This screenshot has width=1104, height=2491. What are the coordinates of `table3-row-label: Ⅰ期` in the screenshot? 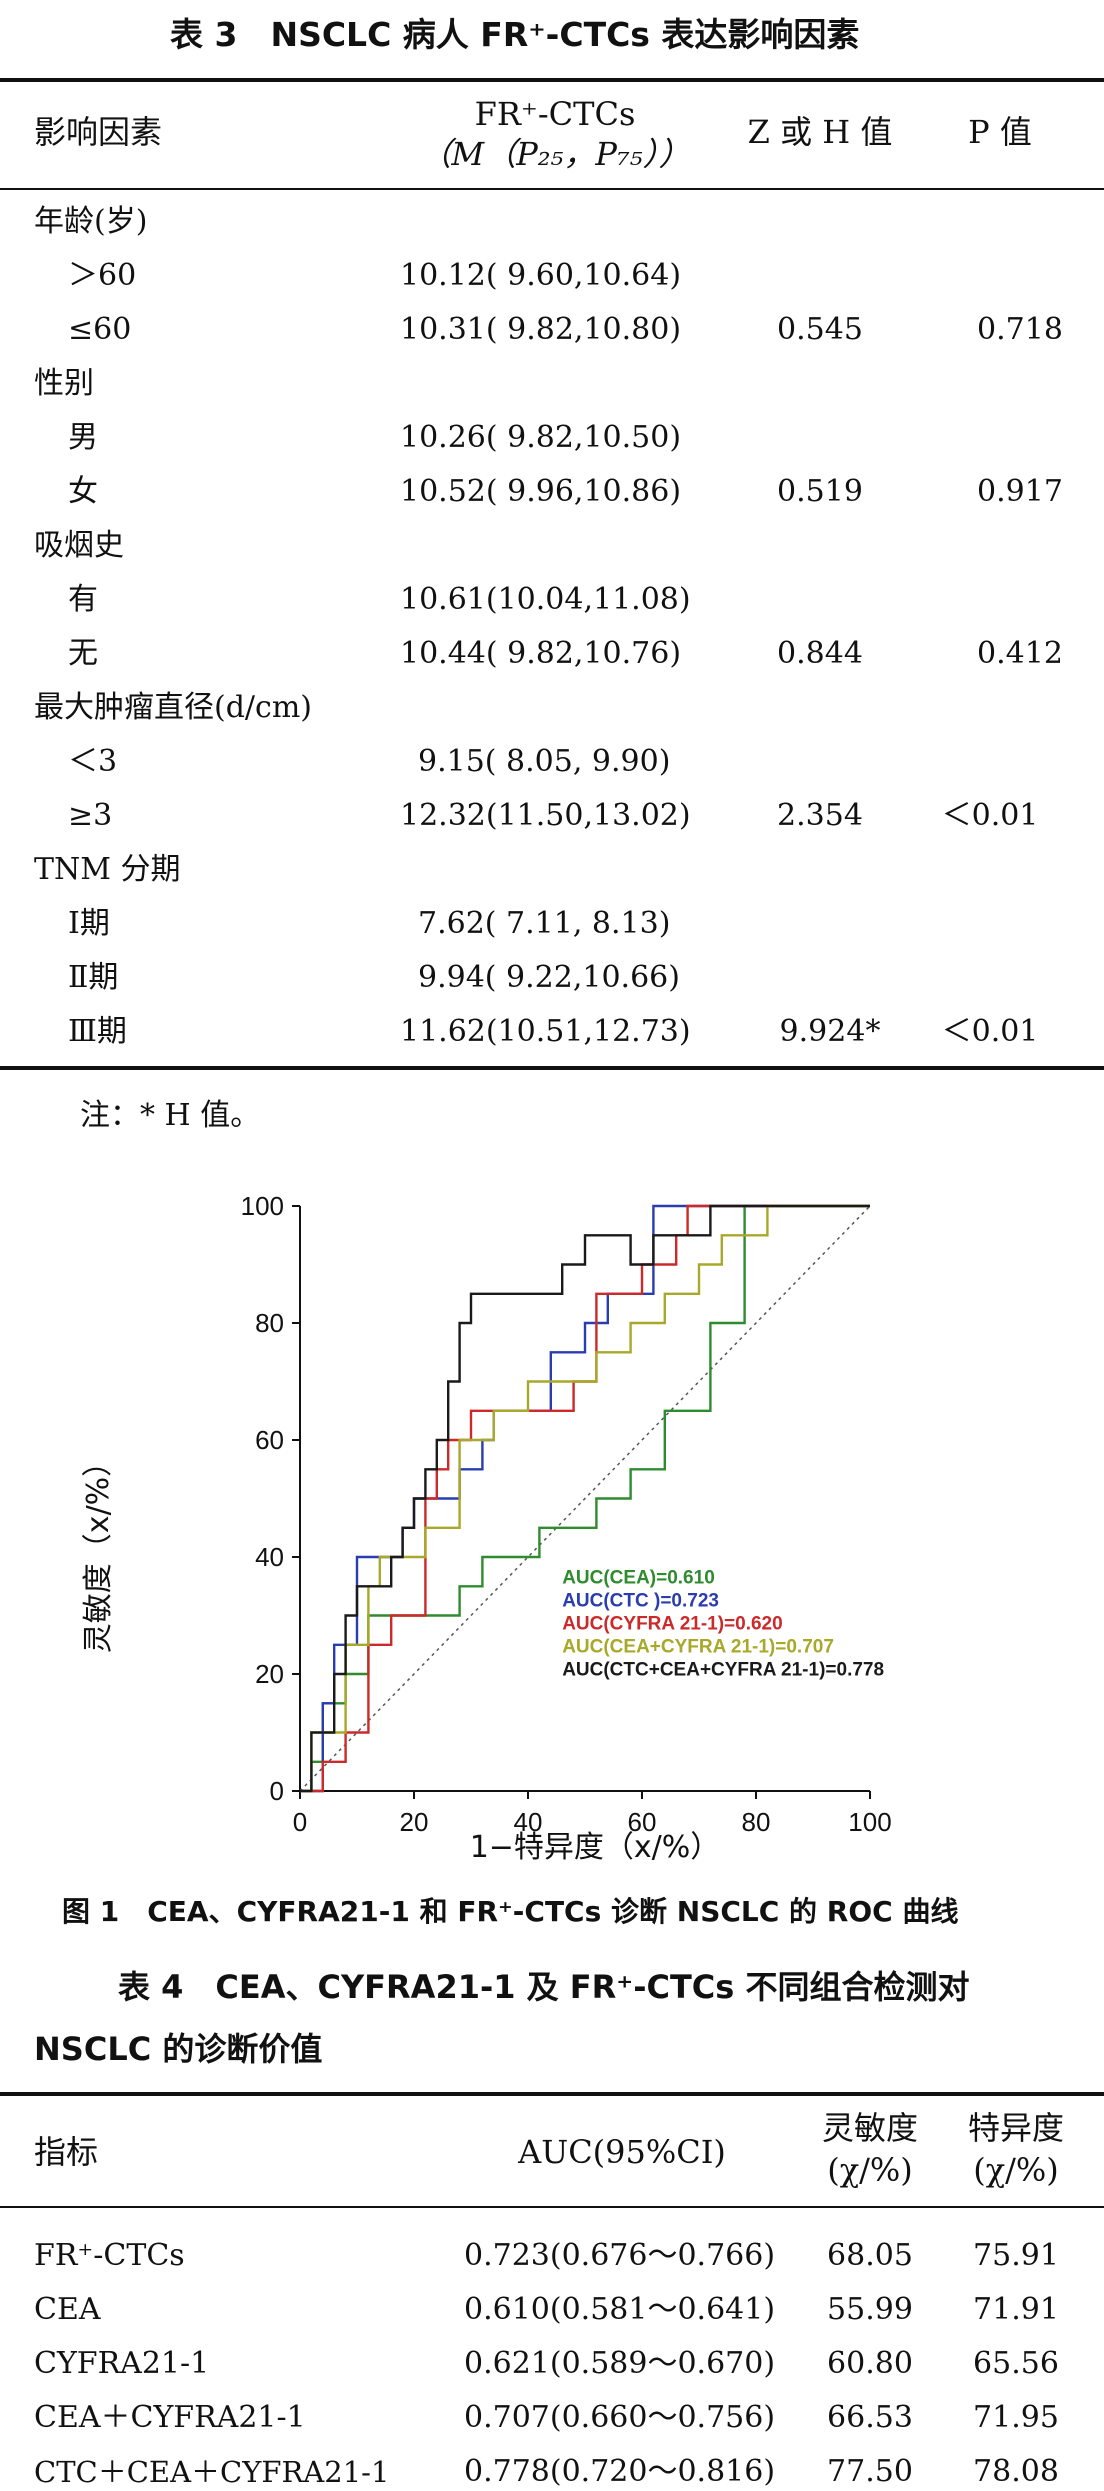 It's located at (89, 923).